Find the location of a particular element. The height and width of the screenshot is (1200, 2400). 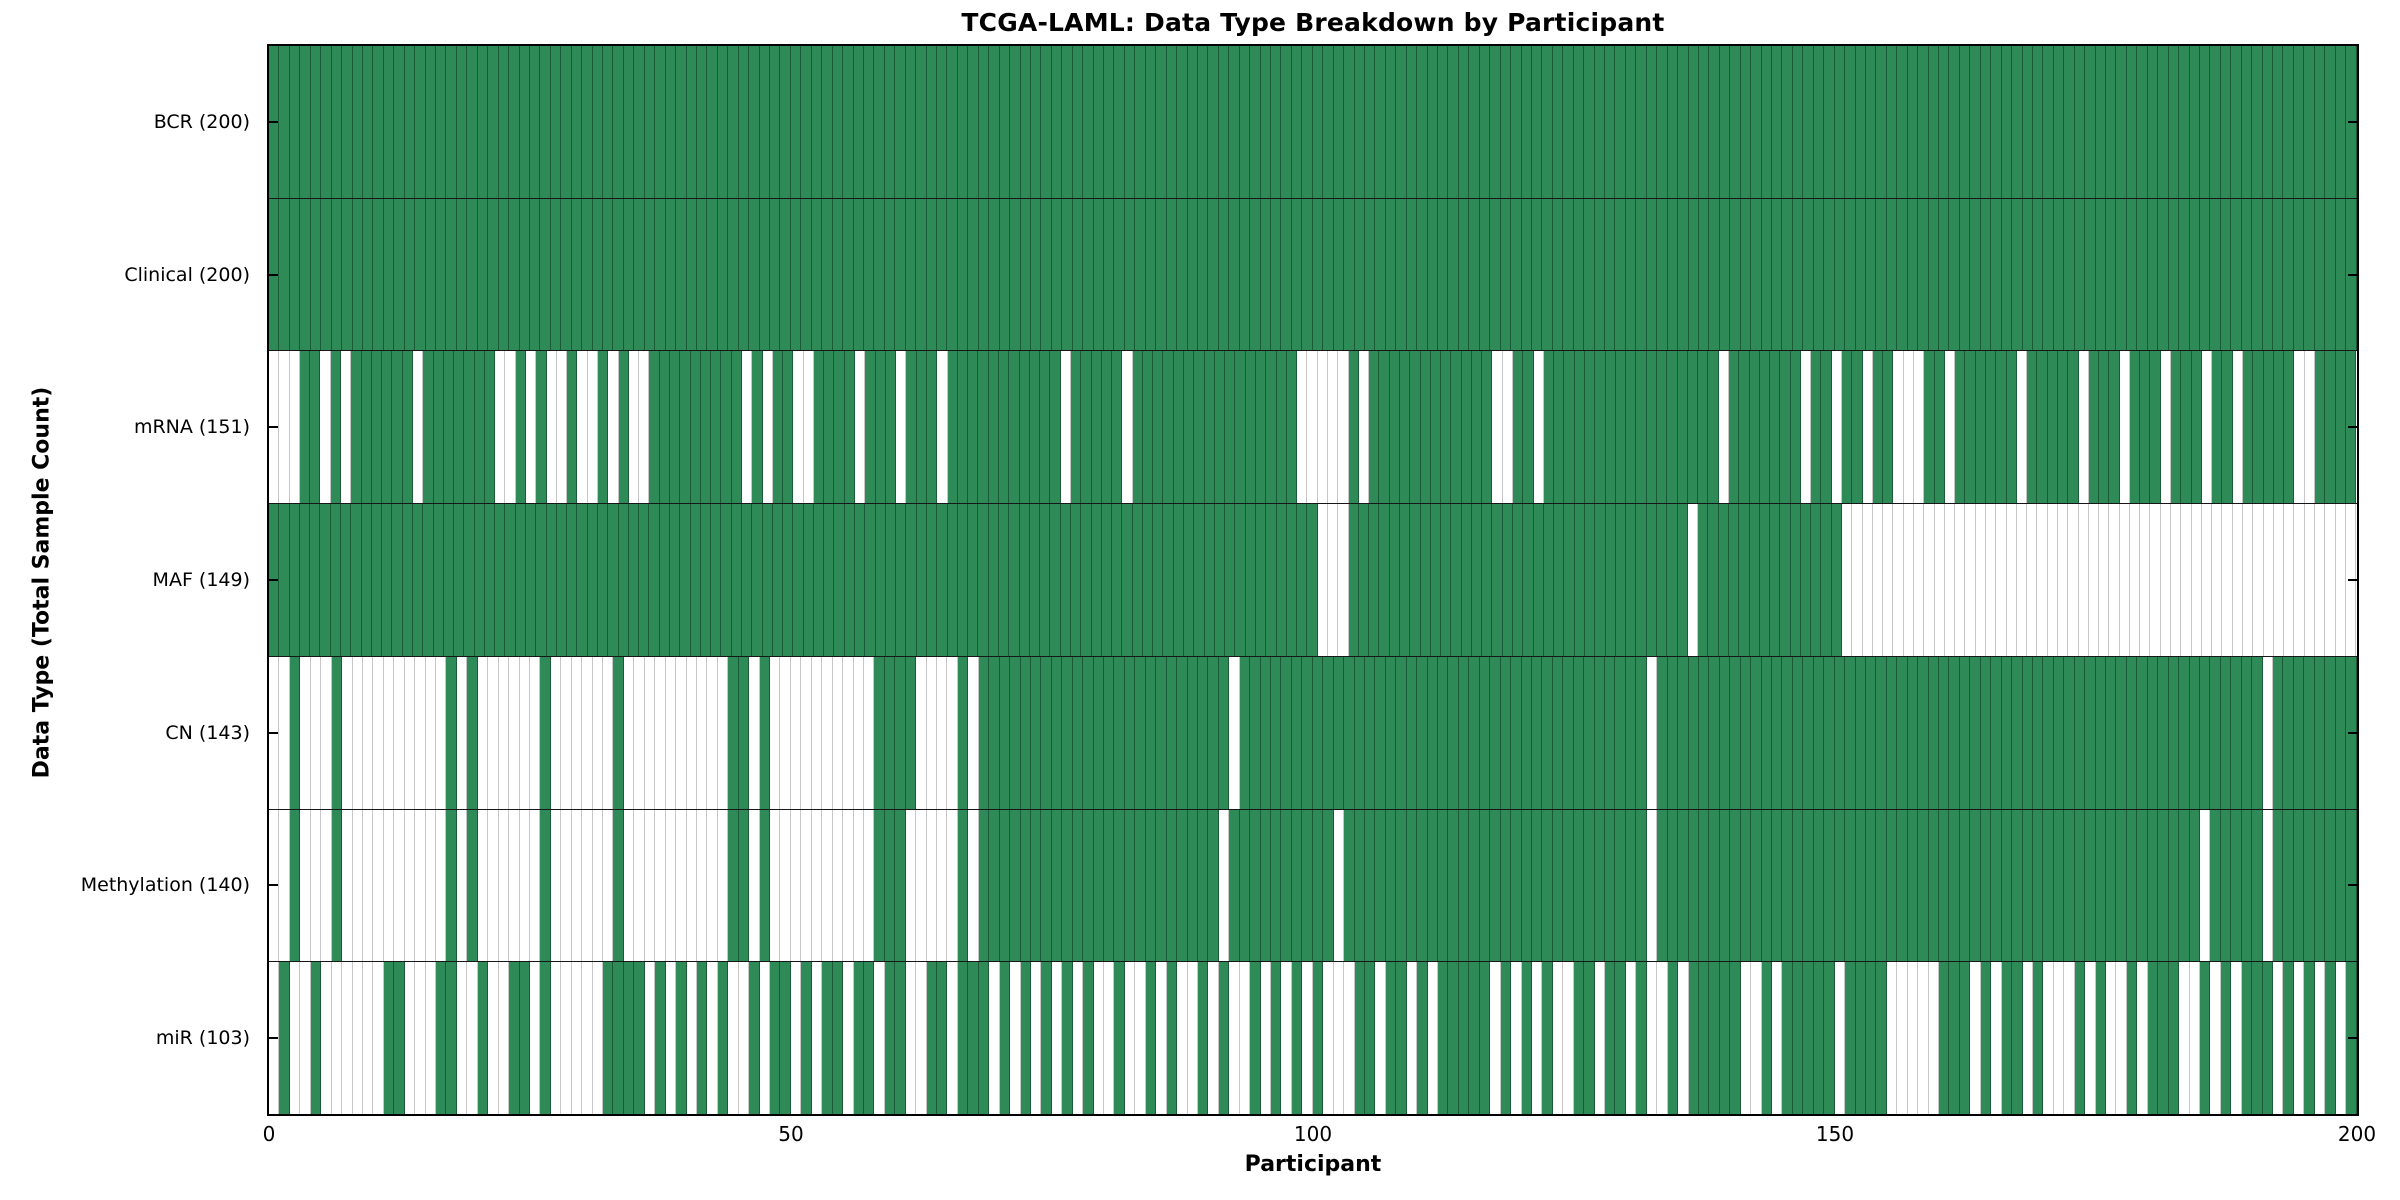

x-tick-label: 150 is located at coordinates (1835, 1134).